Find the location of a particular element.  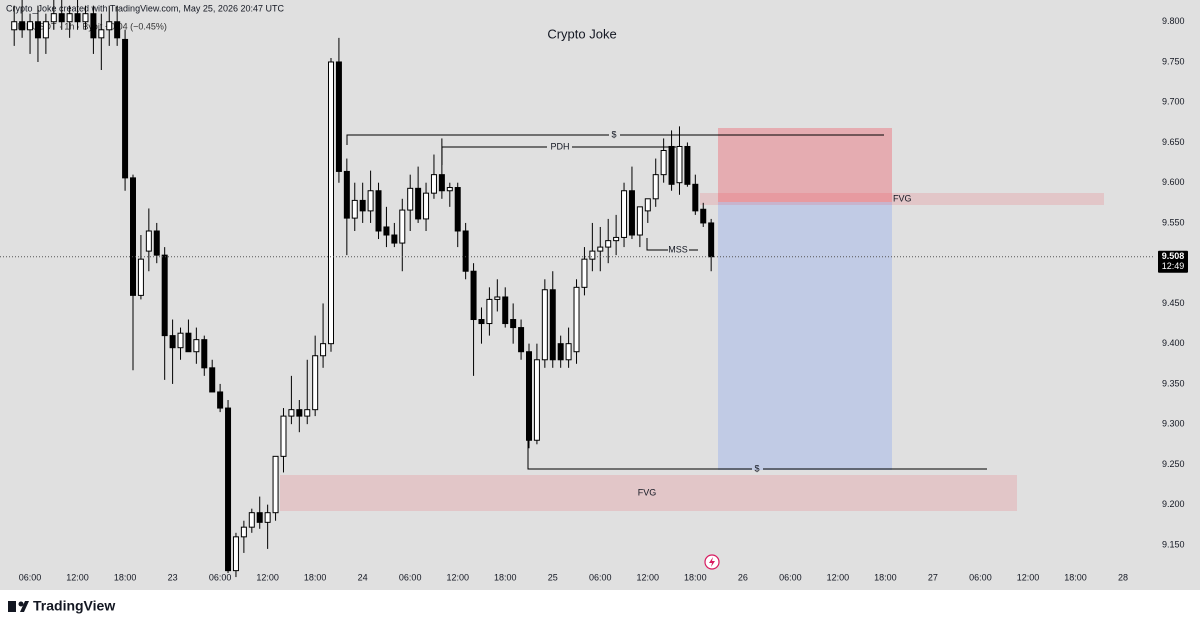

y-tick-label: 9.750 is located at coordinates (1173, 61).